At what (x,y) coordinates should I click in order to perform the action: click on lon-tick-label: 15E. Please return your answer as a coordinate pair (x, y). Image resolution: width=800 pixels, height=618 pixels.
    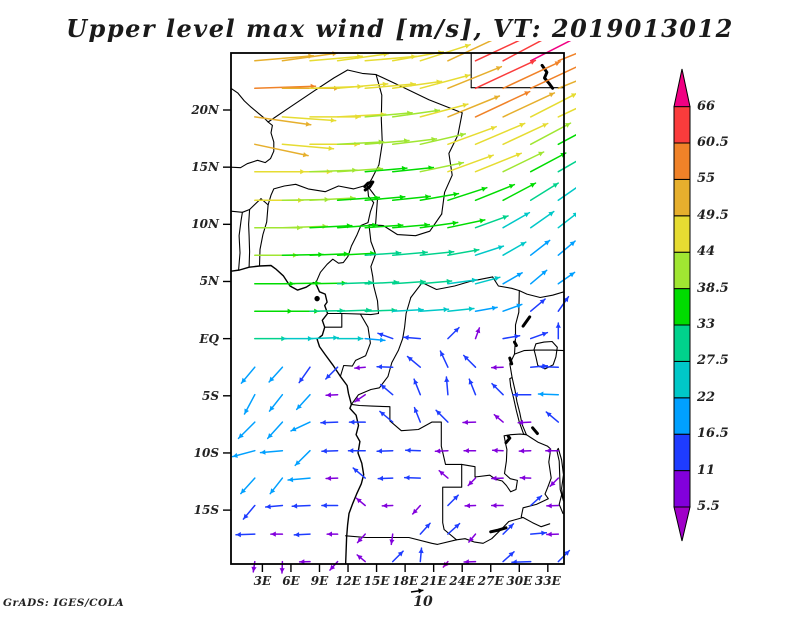
    Looking at the image, I should click on (376, 581).